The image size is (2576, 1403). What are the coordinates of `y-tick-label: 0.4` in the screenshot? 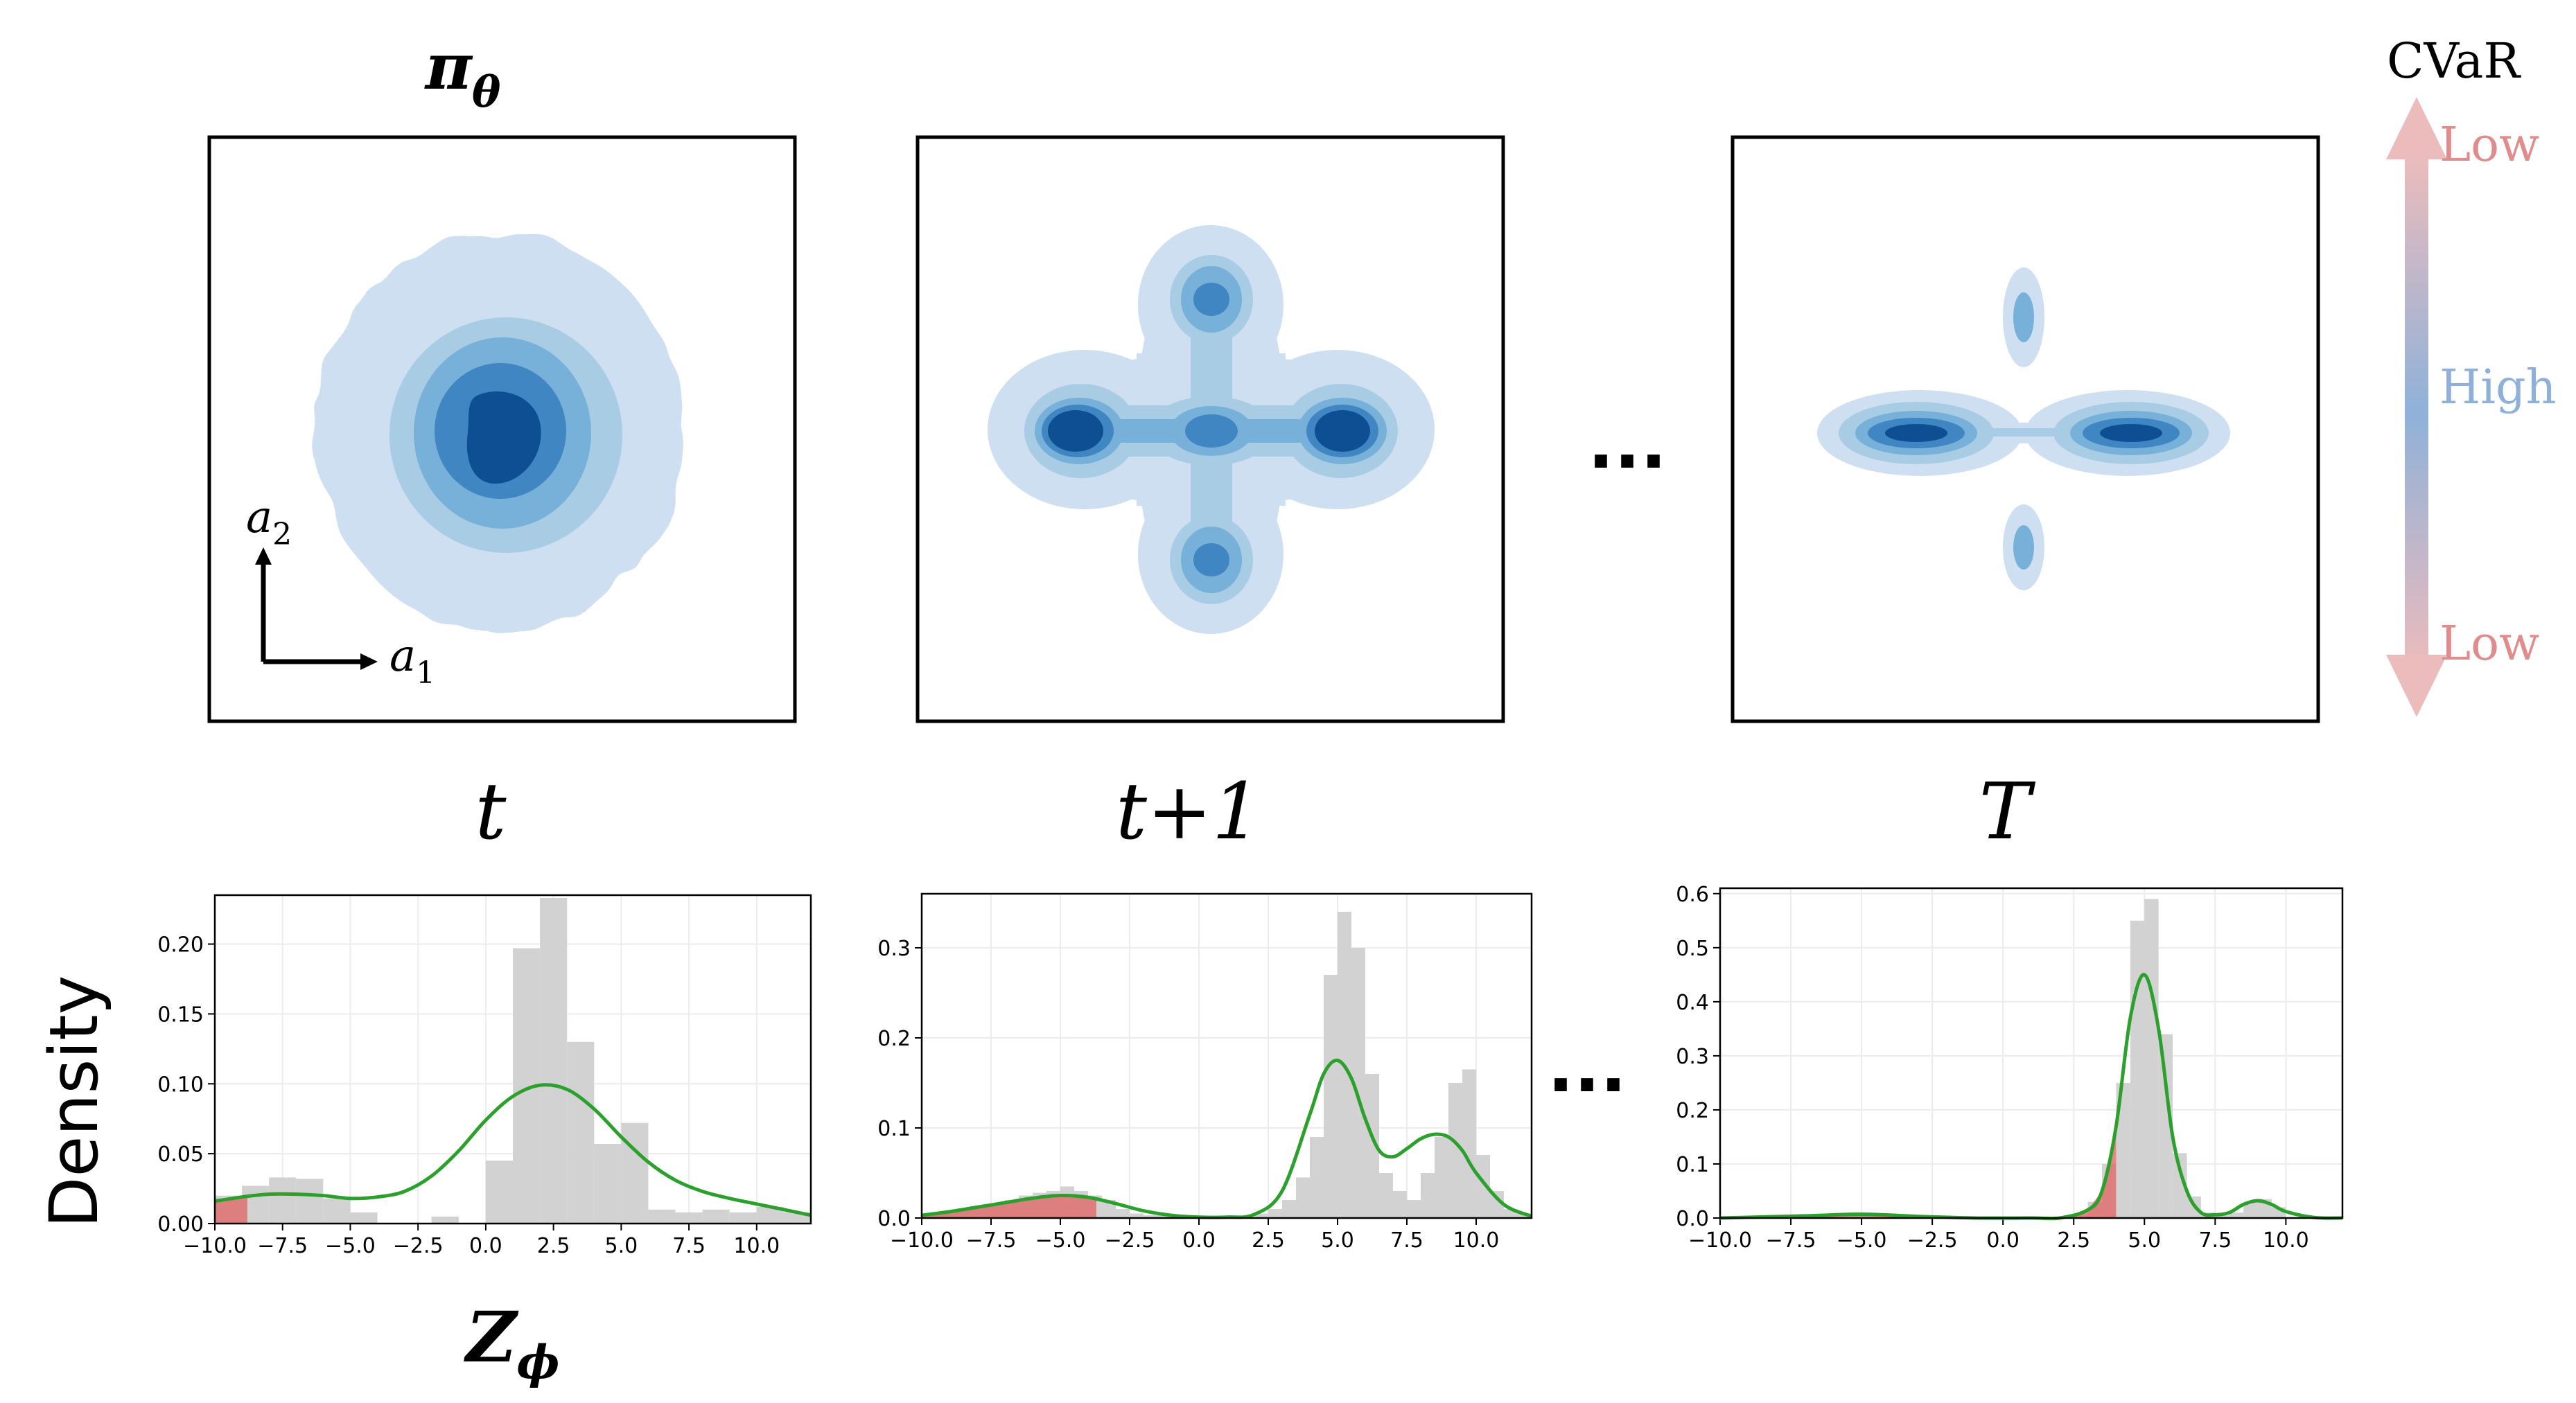 It's located at (1692, 1003).